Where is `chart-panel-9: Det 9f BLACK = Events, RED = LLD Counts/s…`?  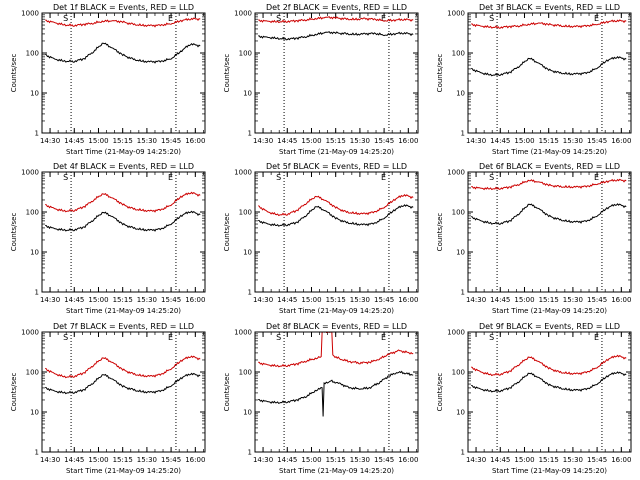 chart-panel-9: Det 9f BLACK = Events, RED = LLD Counts/s… is located at coordinates (534, 398).